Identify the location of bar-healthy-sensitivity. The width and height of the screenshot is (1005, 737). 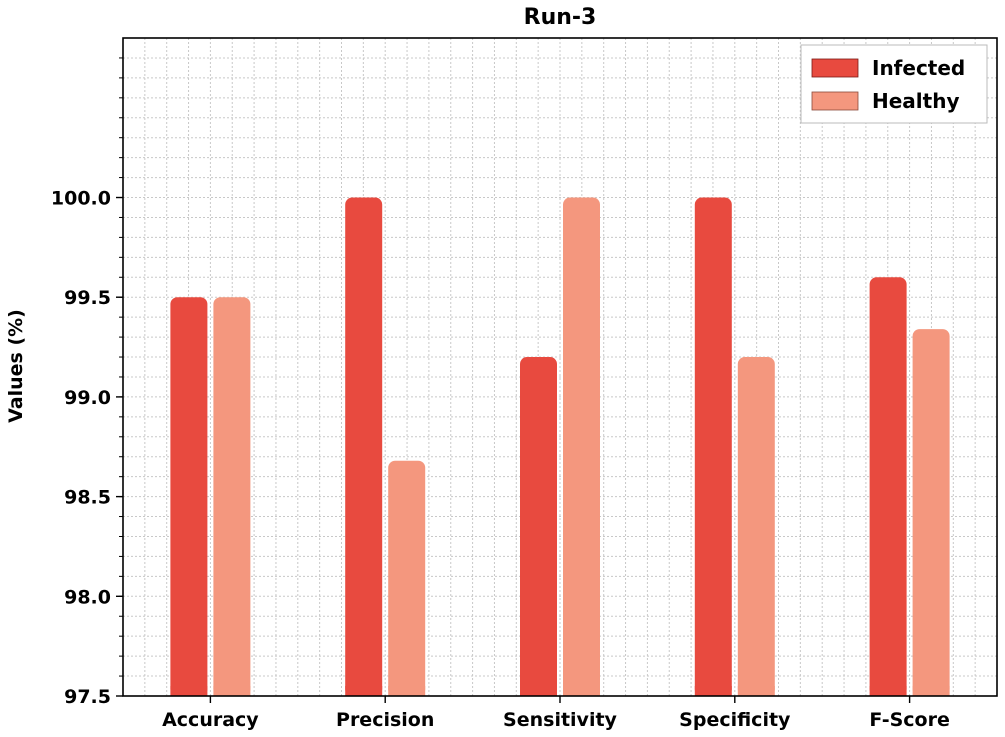
(581, 447).